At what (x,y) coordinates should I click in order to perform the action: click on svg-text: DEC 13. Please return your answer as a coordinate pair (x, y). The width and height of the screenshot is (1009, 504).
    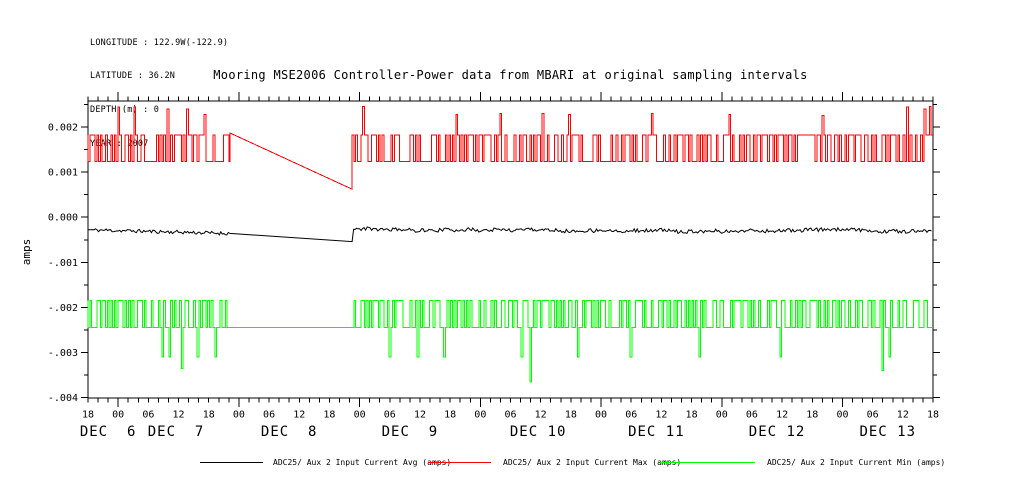
    Looking at the image, I should click on (887, 432).